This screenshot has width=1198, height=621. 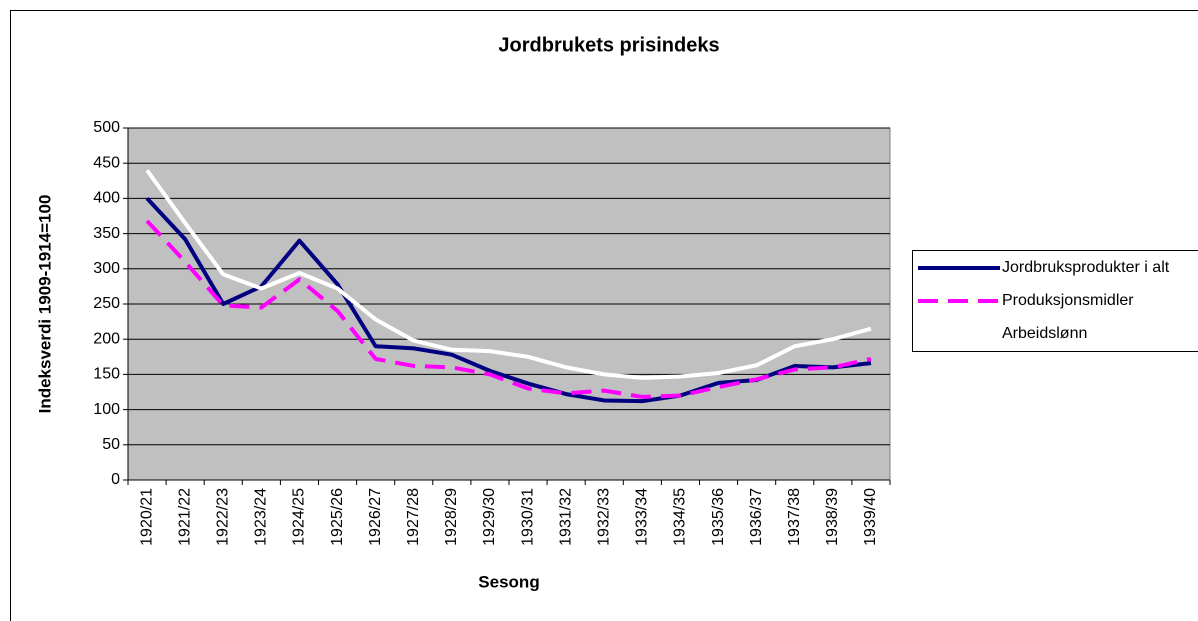 What do you see at coordinates (603, 517) in the screenshot?
I see `x-tick-label: 1932/33` at bounding box center [603, 517].